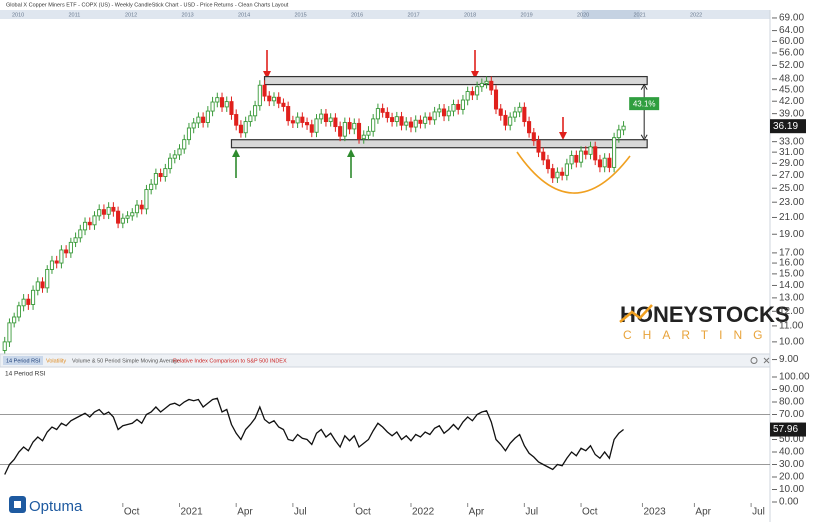  What do you see at coordinates (18, 15) in the screenshot?
I see `navigator-year: 2010` at bounding box center [18, 15].